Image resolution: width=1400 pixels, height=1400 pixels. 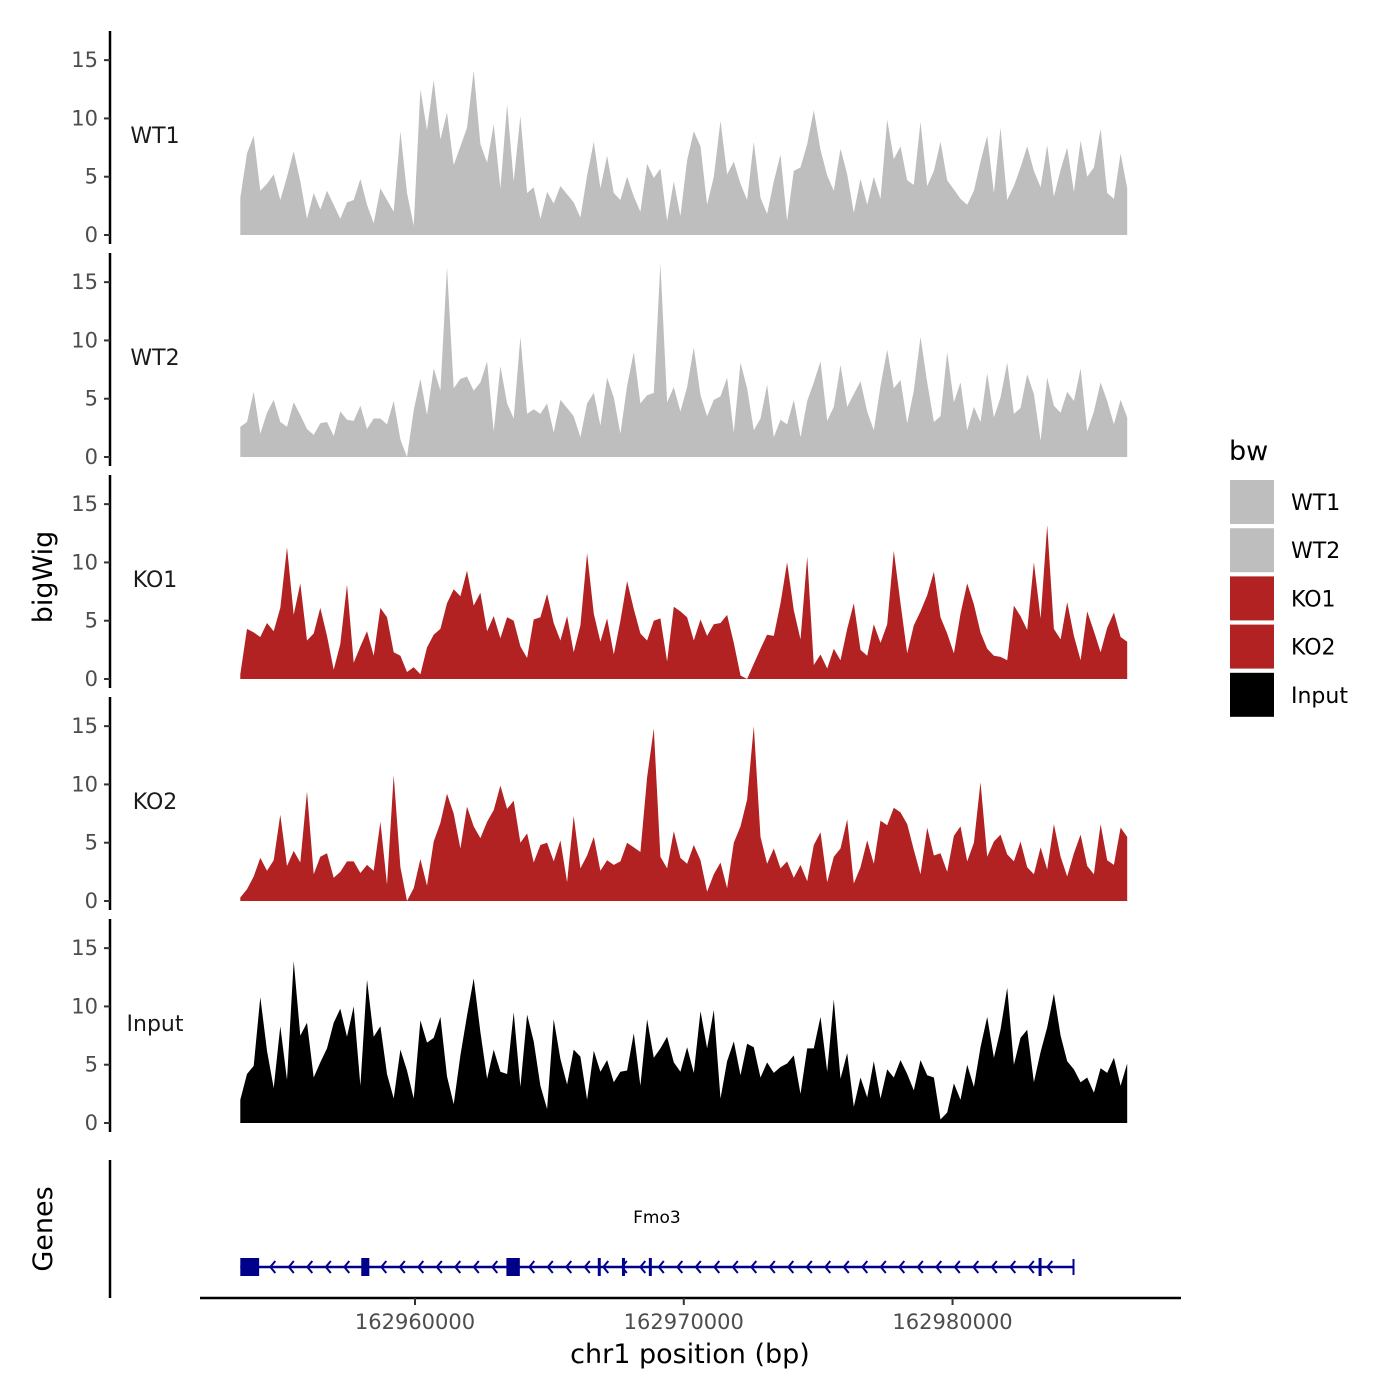 What do you see at coordinates (684, 1042) in the screenshot?
I see `coverage-area-input` at bounding box center [684, 1042].